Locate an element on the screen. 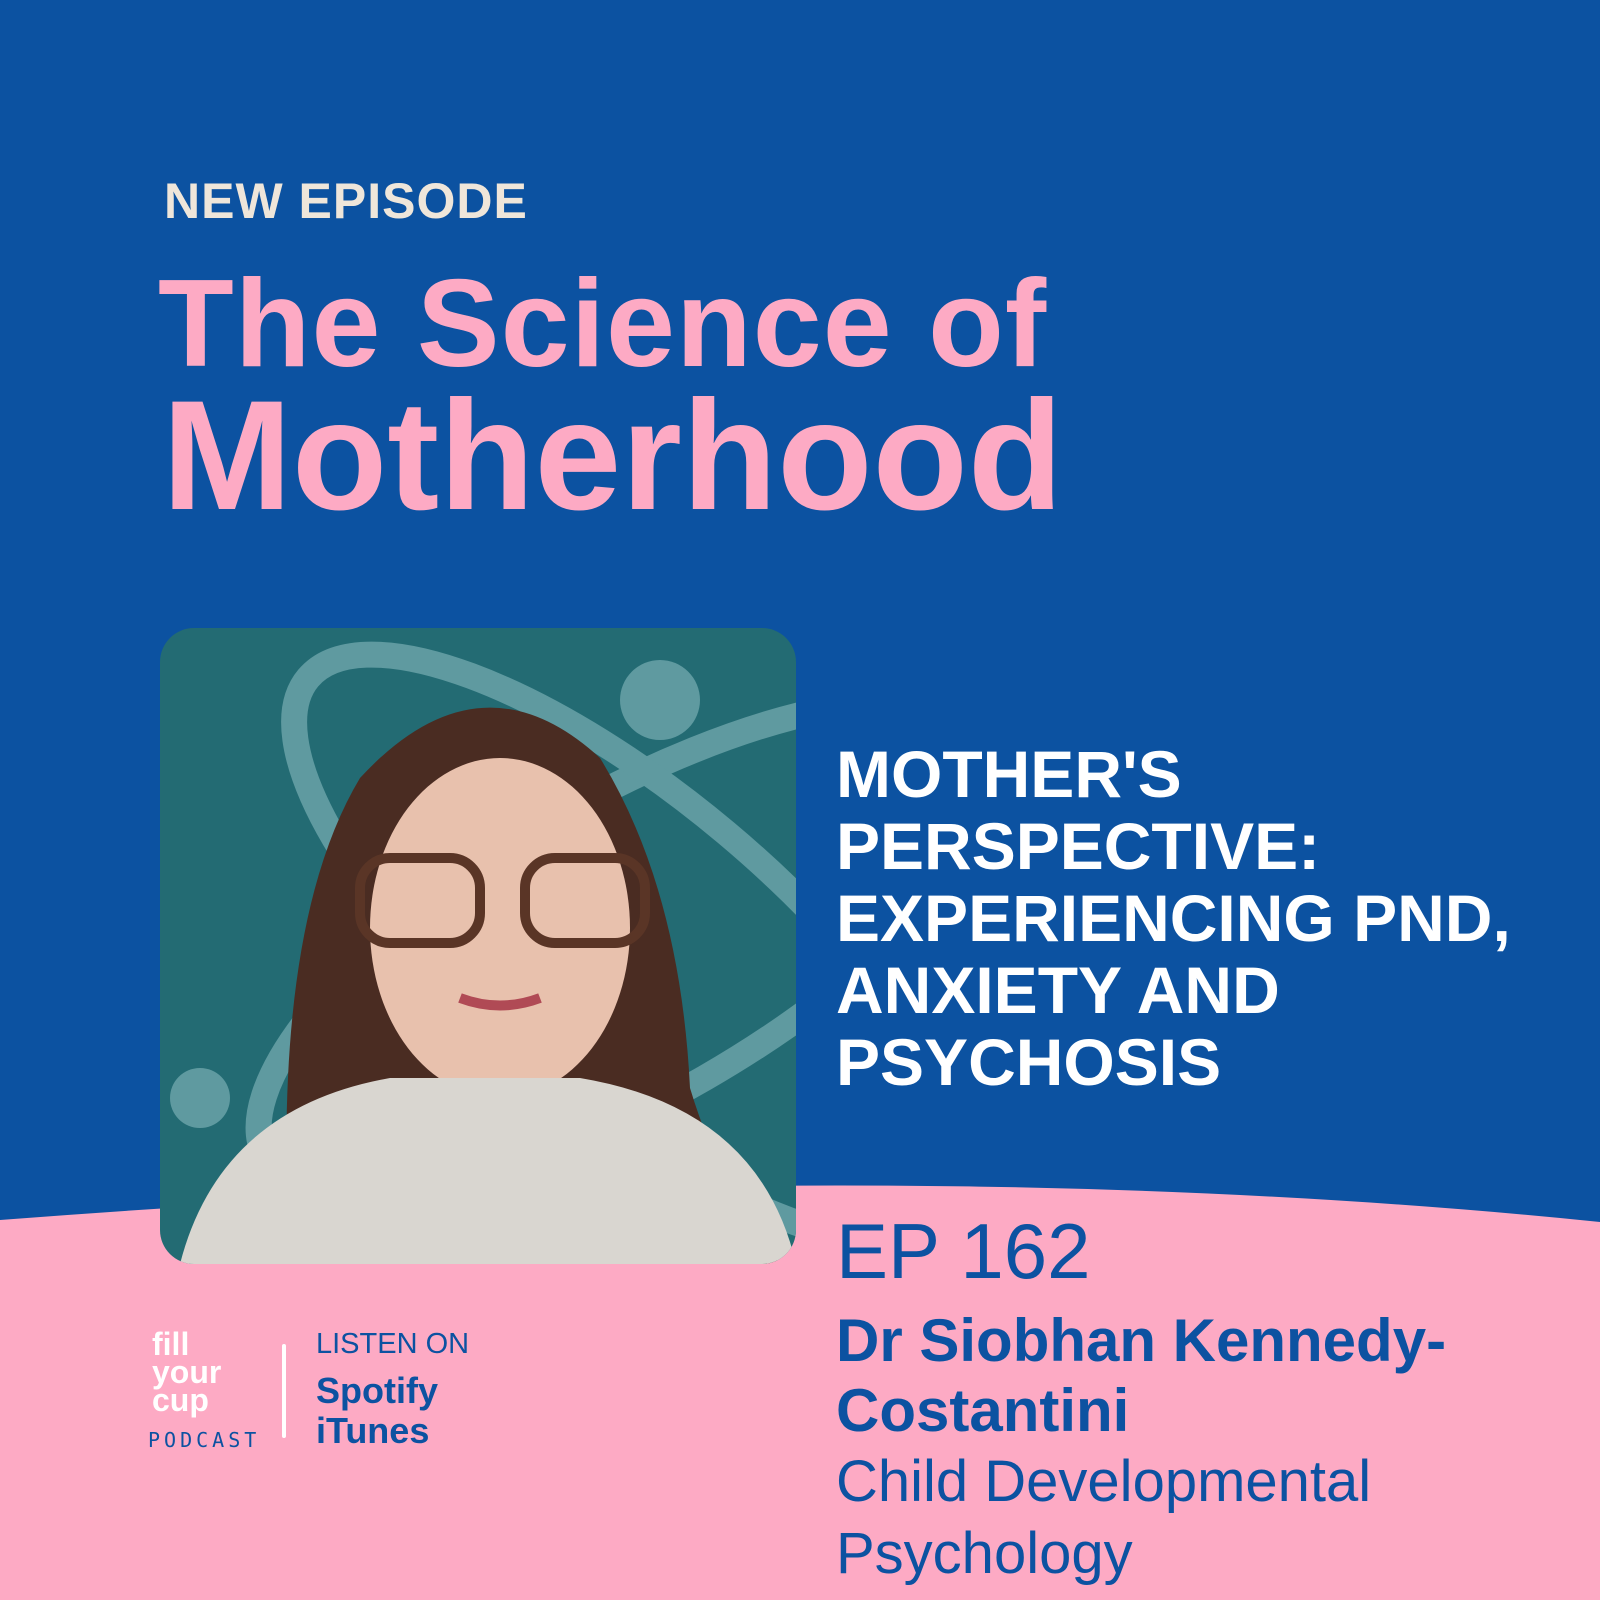 Image resolution: width=1600 pixels, height=1600 pixels. podcast-logo: fill your cup is located at coordinates (207, 1372).